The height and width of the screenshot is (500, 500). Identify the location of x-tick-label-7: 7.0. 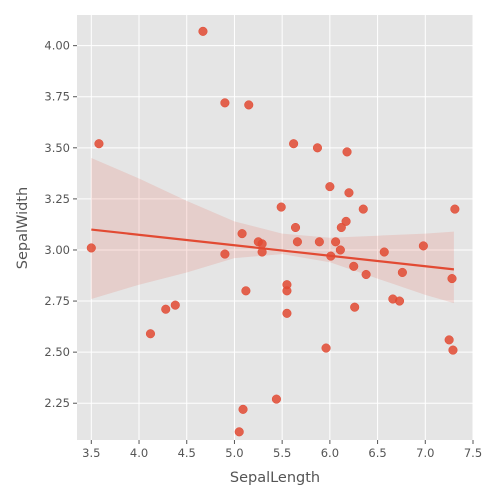
(425, 453).